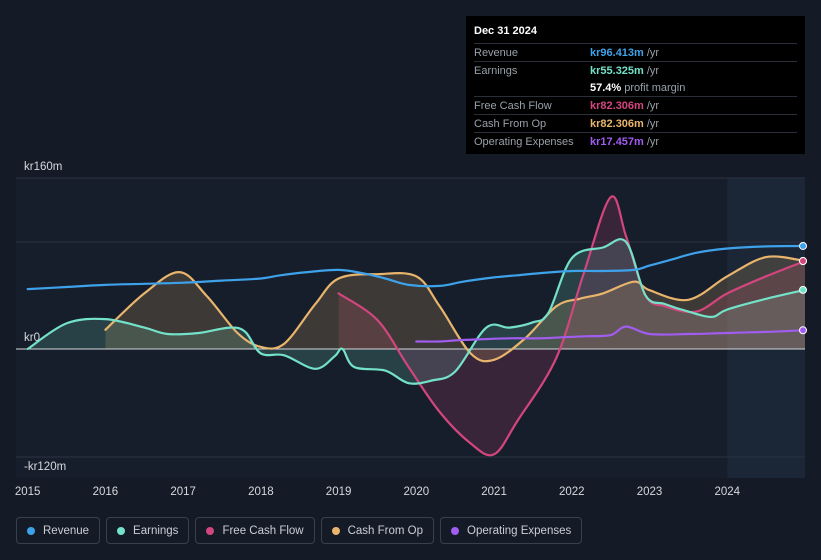  I want to click on tooltip-label: Earnings, so click(496, 70).